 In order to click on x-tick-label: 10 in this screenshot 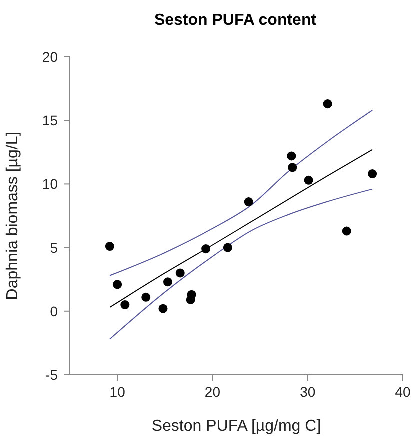, I will do `click(118, 392)`.